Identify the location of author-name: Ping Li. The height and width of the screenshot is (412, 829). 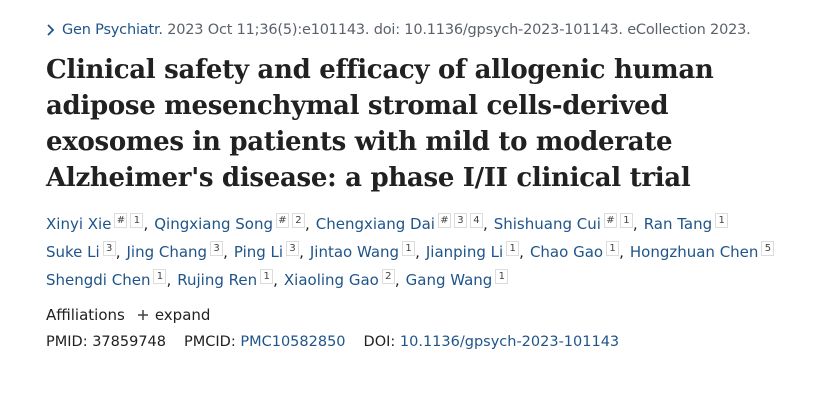
(258, 252).